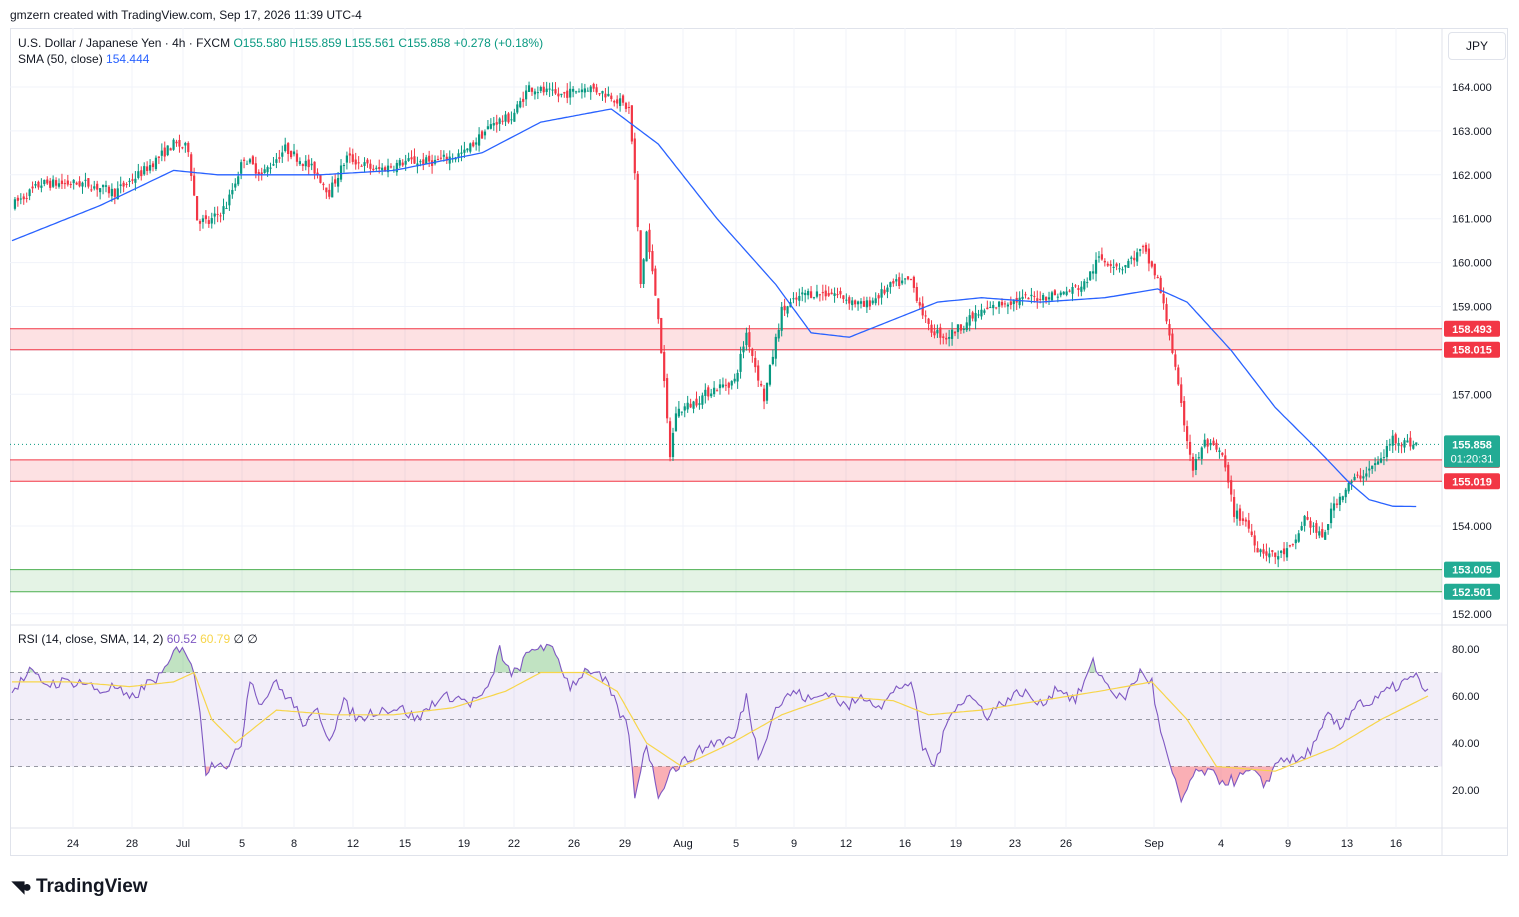 This screenshot has height=917, width=1519. Describe the element at coordinates (1466, 744) in the screenshot. I see `rsi-y-tick-label: 40.00` at that location.